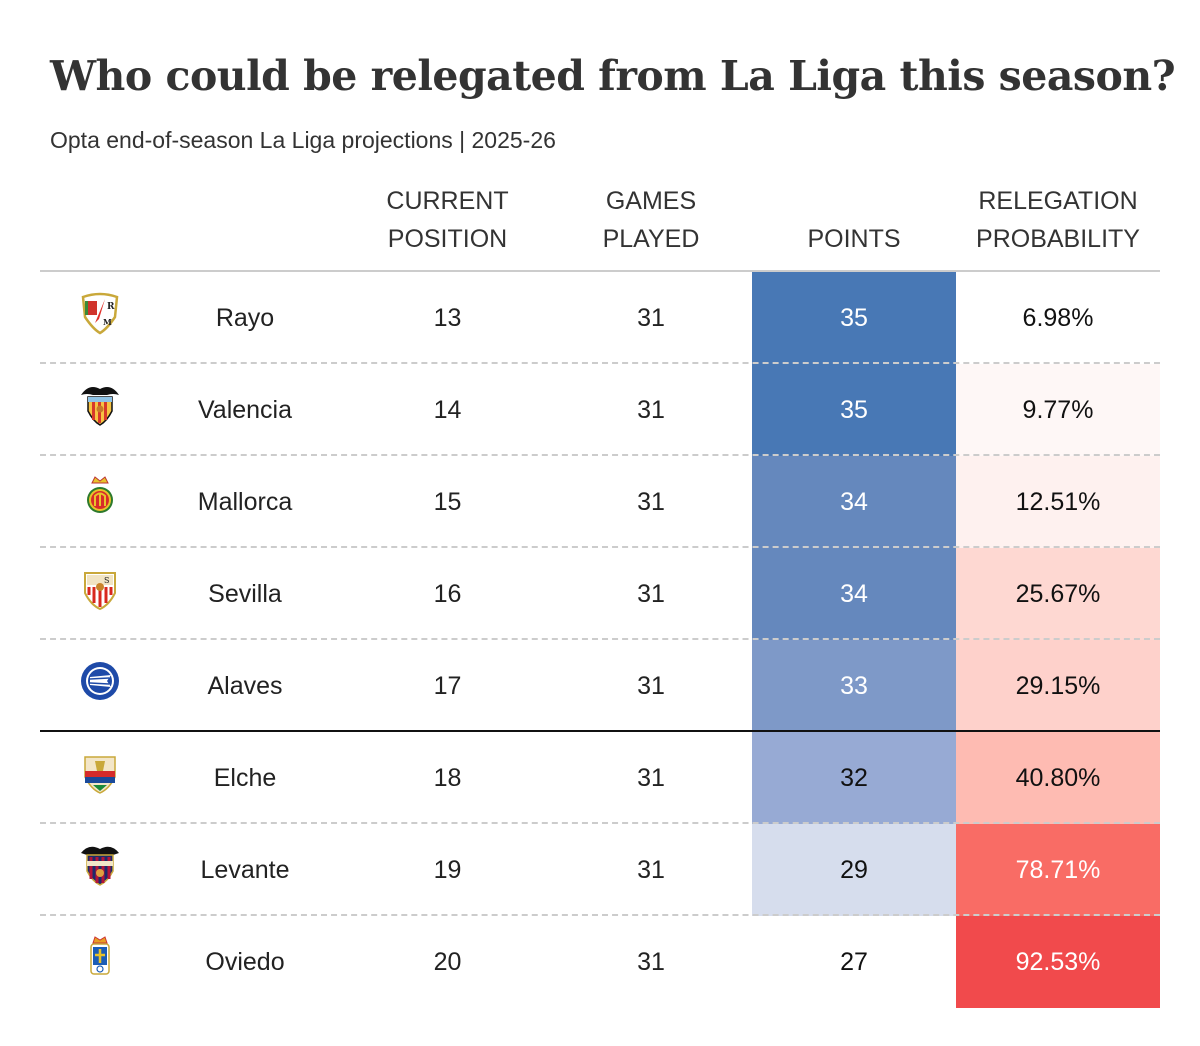 This screenshot has height=1046, width=1200. What do you see at coordinates (447, 777) in the screenshot?
I see `current-position: 18` at bounding box center [447, 777].